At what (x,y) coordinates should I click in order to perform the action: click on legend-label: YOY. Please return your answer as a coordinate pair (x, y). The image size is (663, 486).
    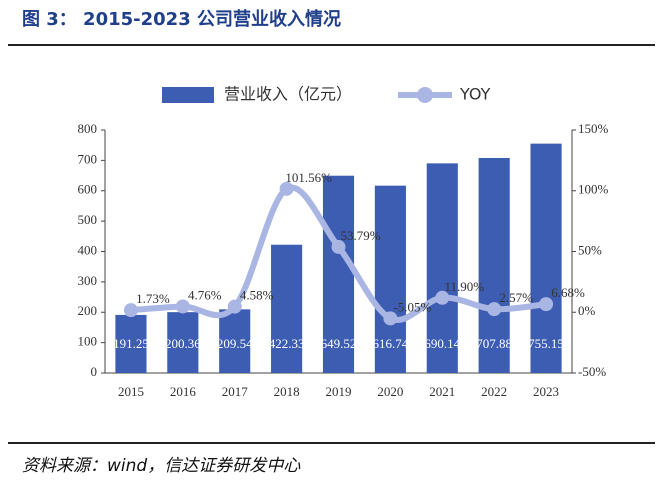
    Looking at the image, I should click on (475, 94).